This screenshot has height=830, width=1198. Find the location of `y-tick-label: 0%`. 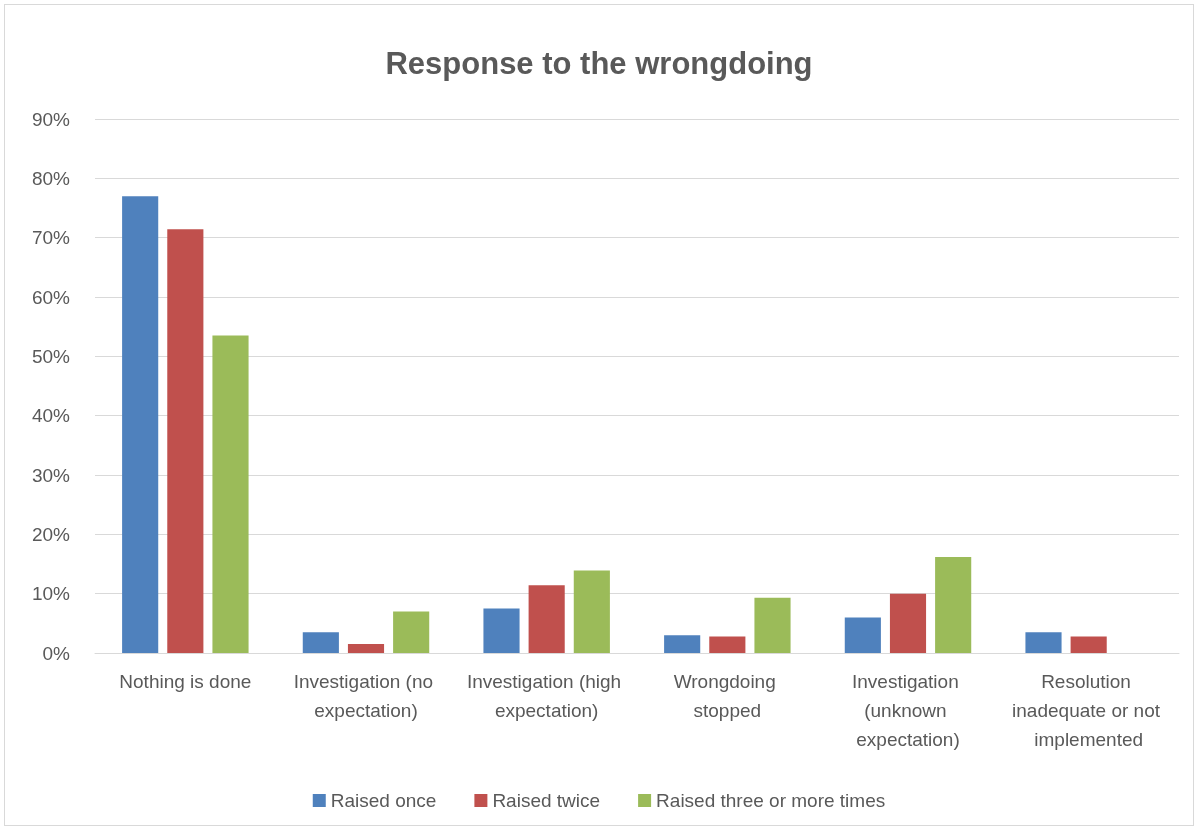

y-tick-label: 0% is located at coordinates (56, 653).